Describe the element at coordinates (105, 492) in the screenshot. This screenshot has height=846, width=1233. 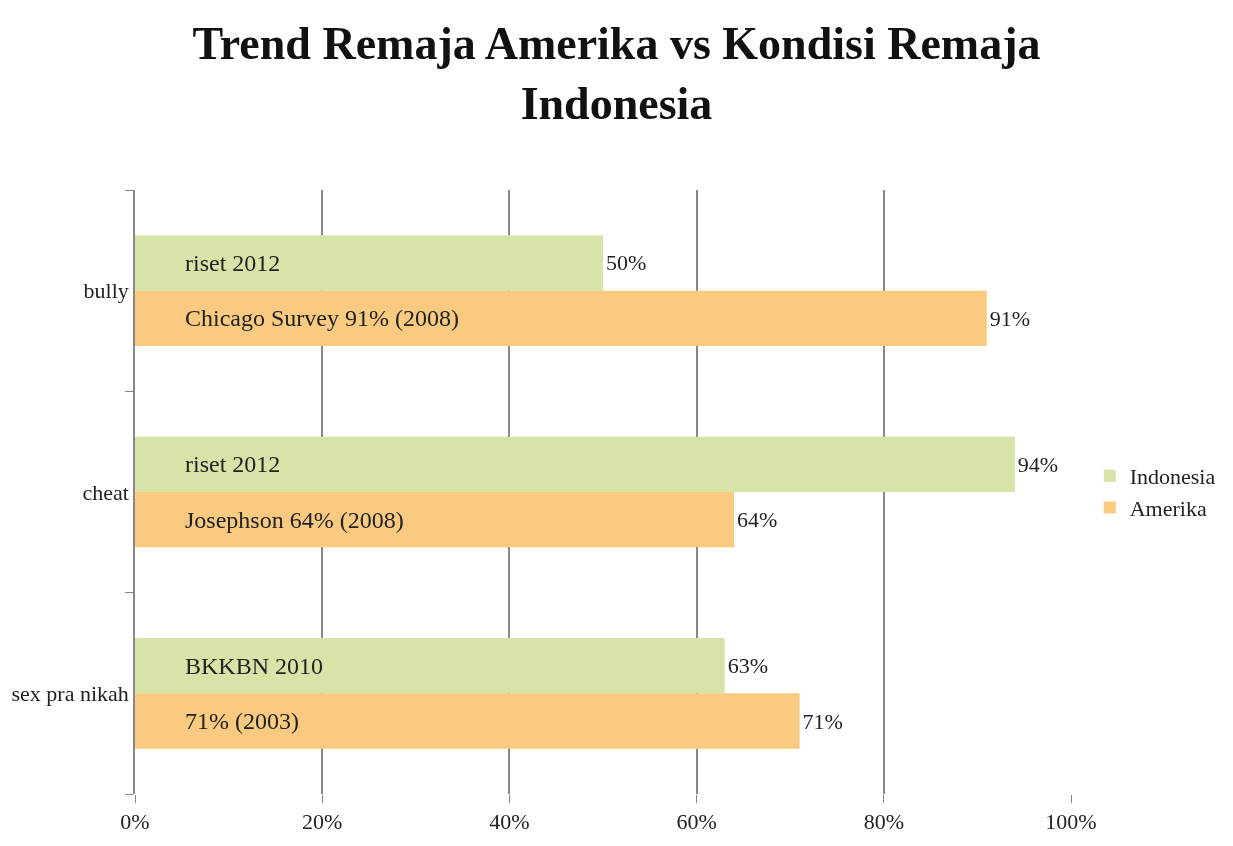
I see `y-tick-label: cheat` at that location.